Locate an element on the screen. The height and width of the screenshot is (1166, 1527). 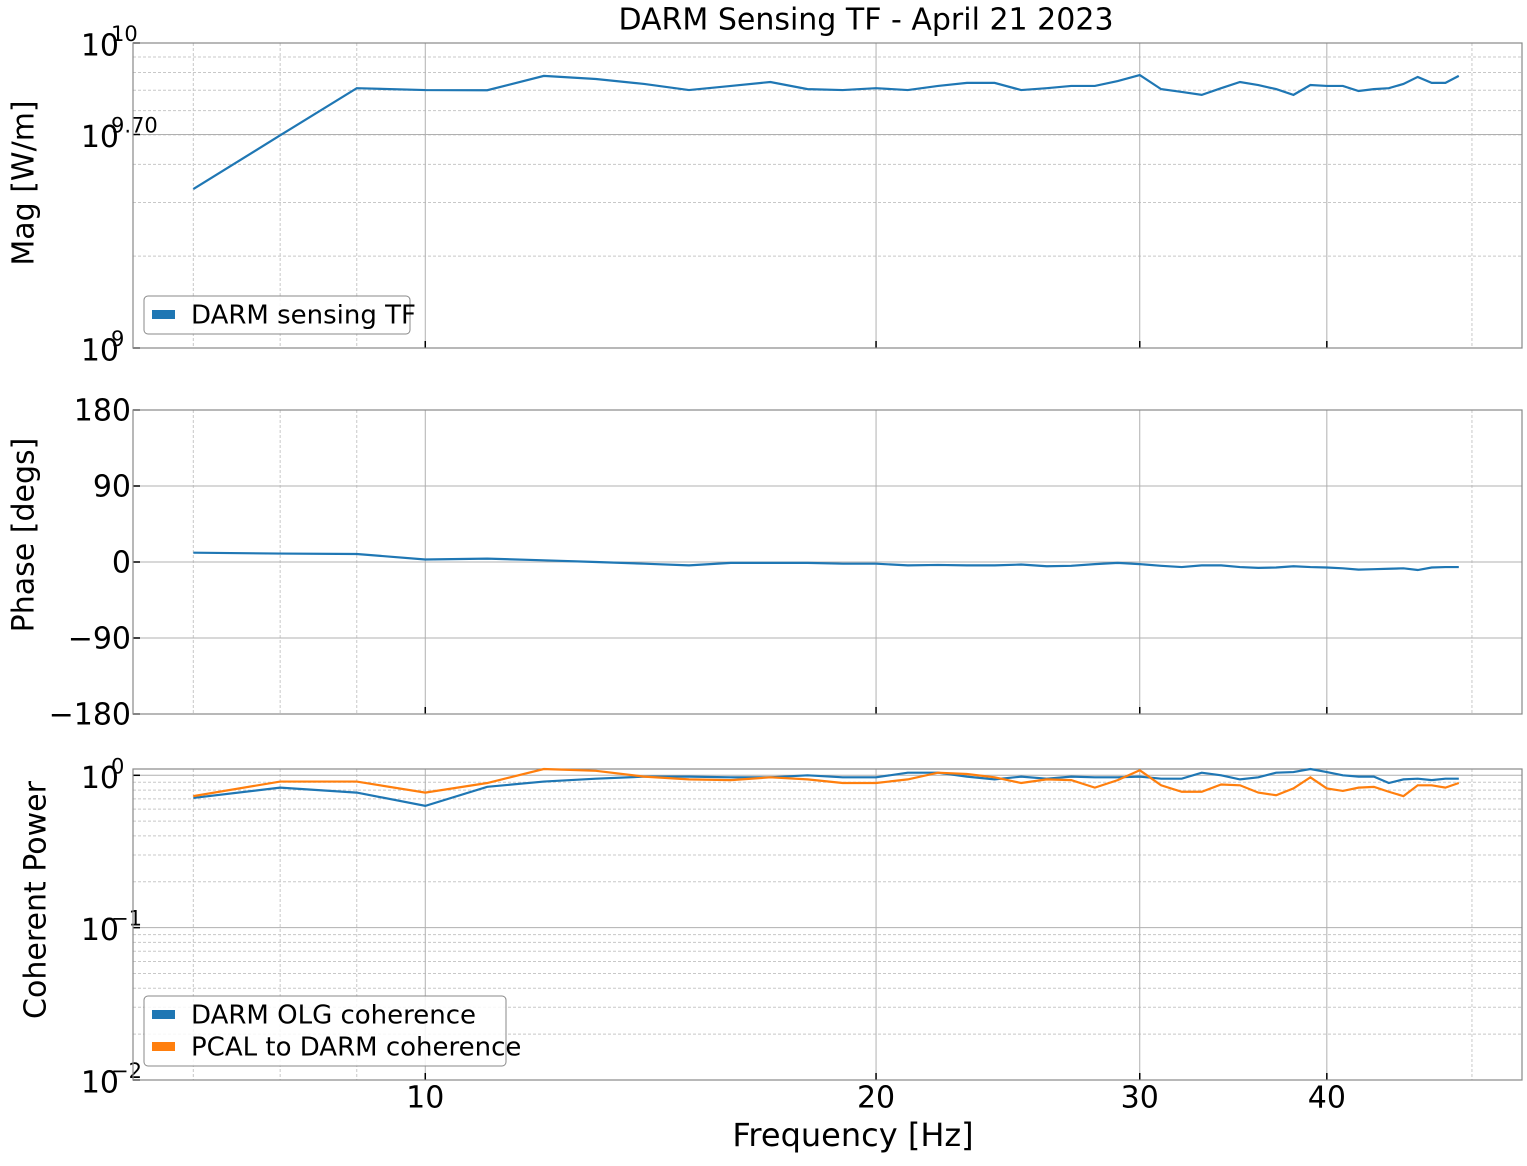
y-tick-label: 0 is located at coordinates (121, 563).